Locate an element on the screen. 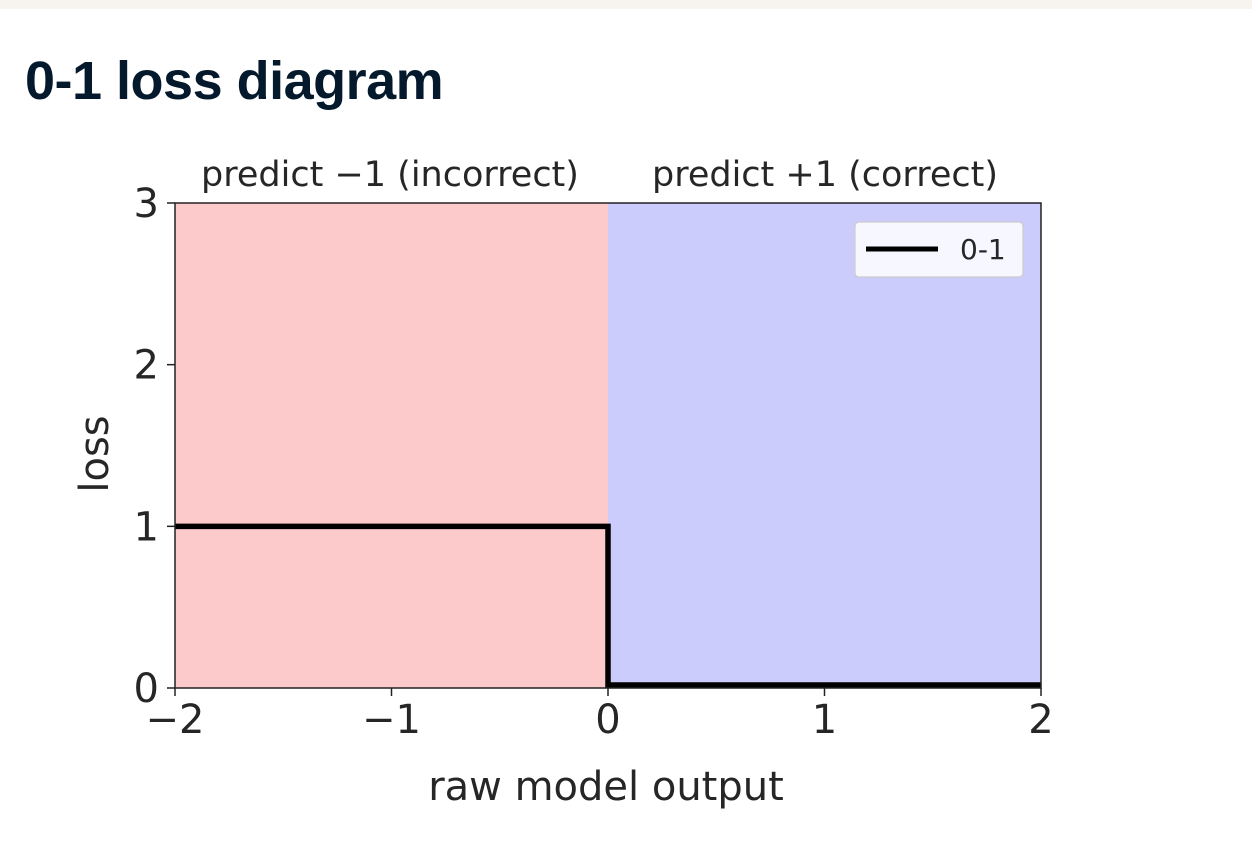 This screenshot has width=1252, height=858. legend: 0-1 is located at coordinates (939, 249).